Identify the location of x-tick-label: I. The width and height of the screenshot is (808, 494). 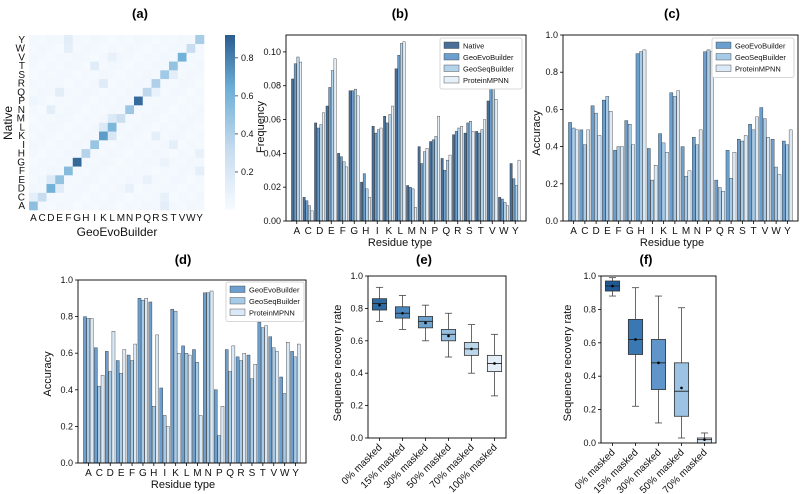
(377, 231).